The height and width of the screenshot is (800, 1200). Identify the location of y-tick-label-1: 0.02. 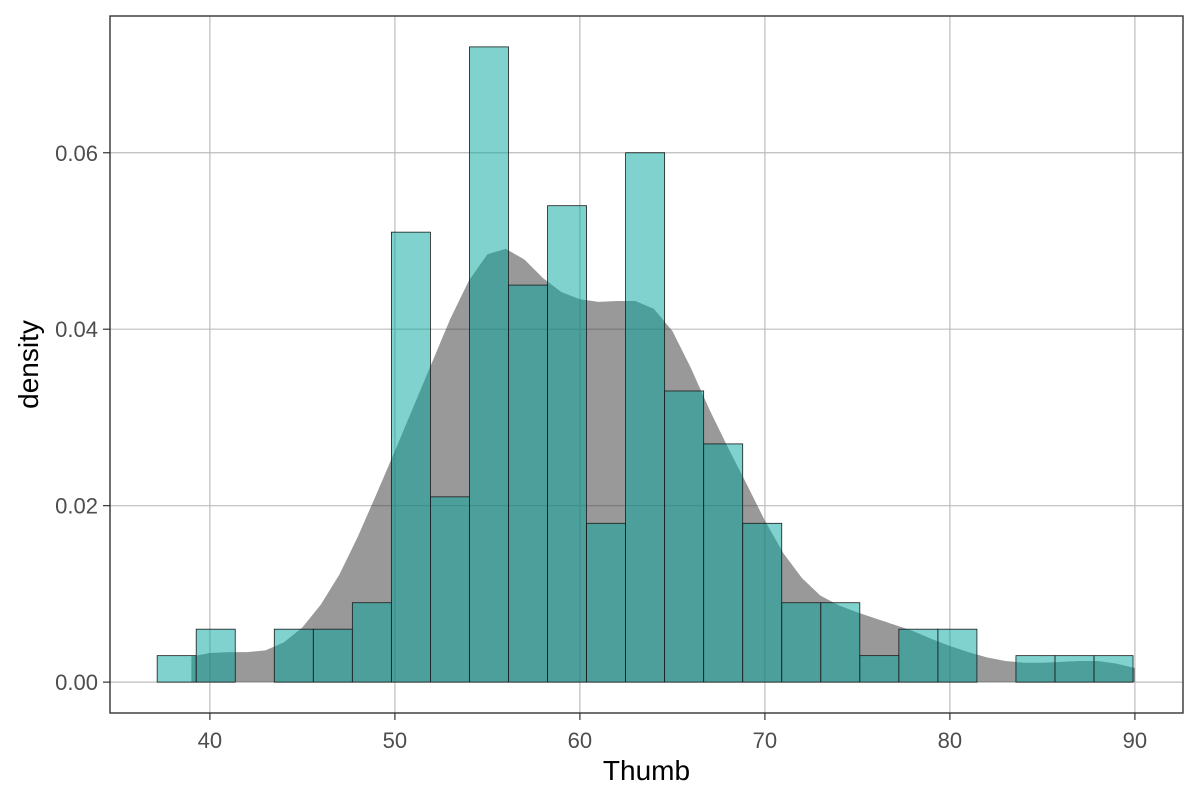
(76, 506).